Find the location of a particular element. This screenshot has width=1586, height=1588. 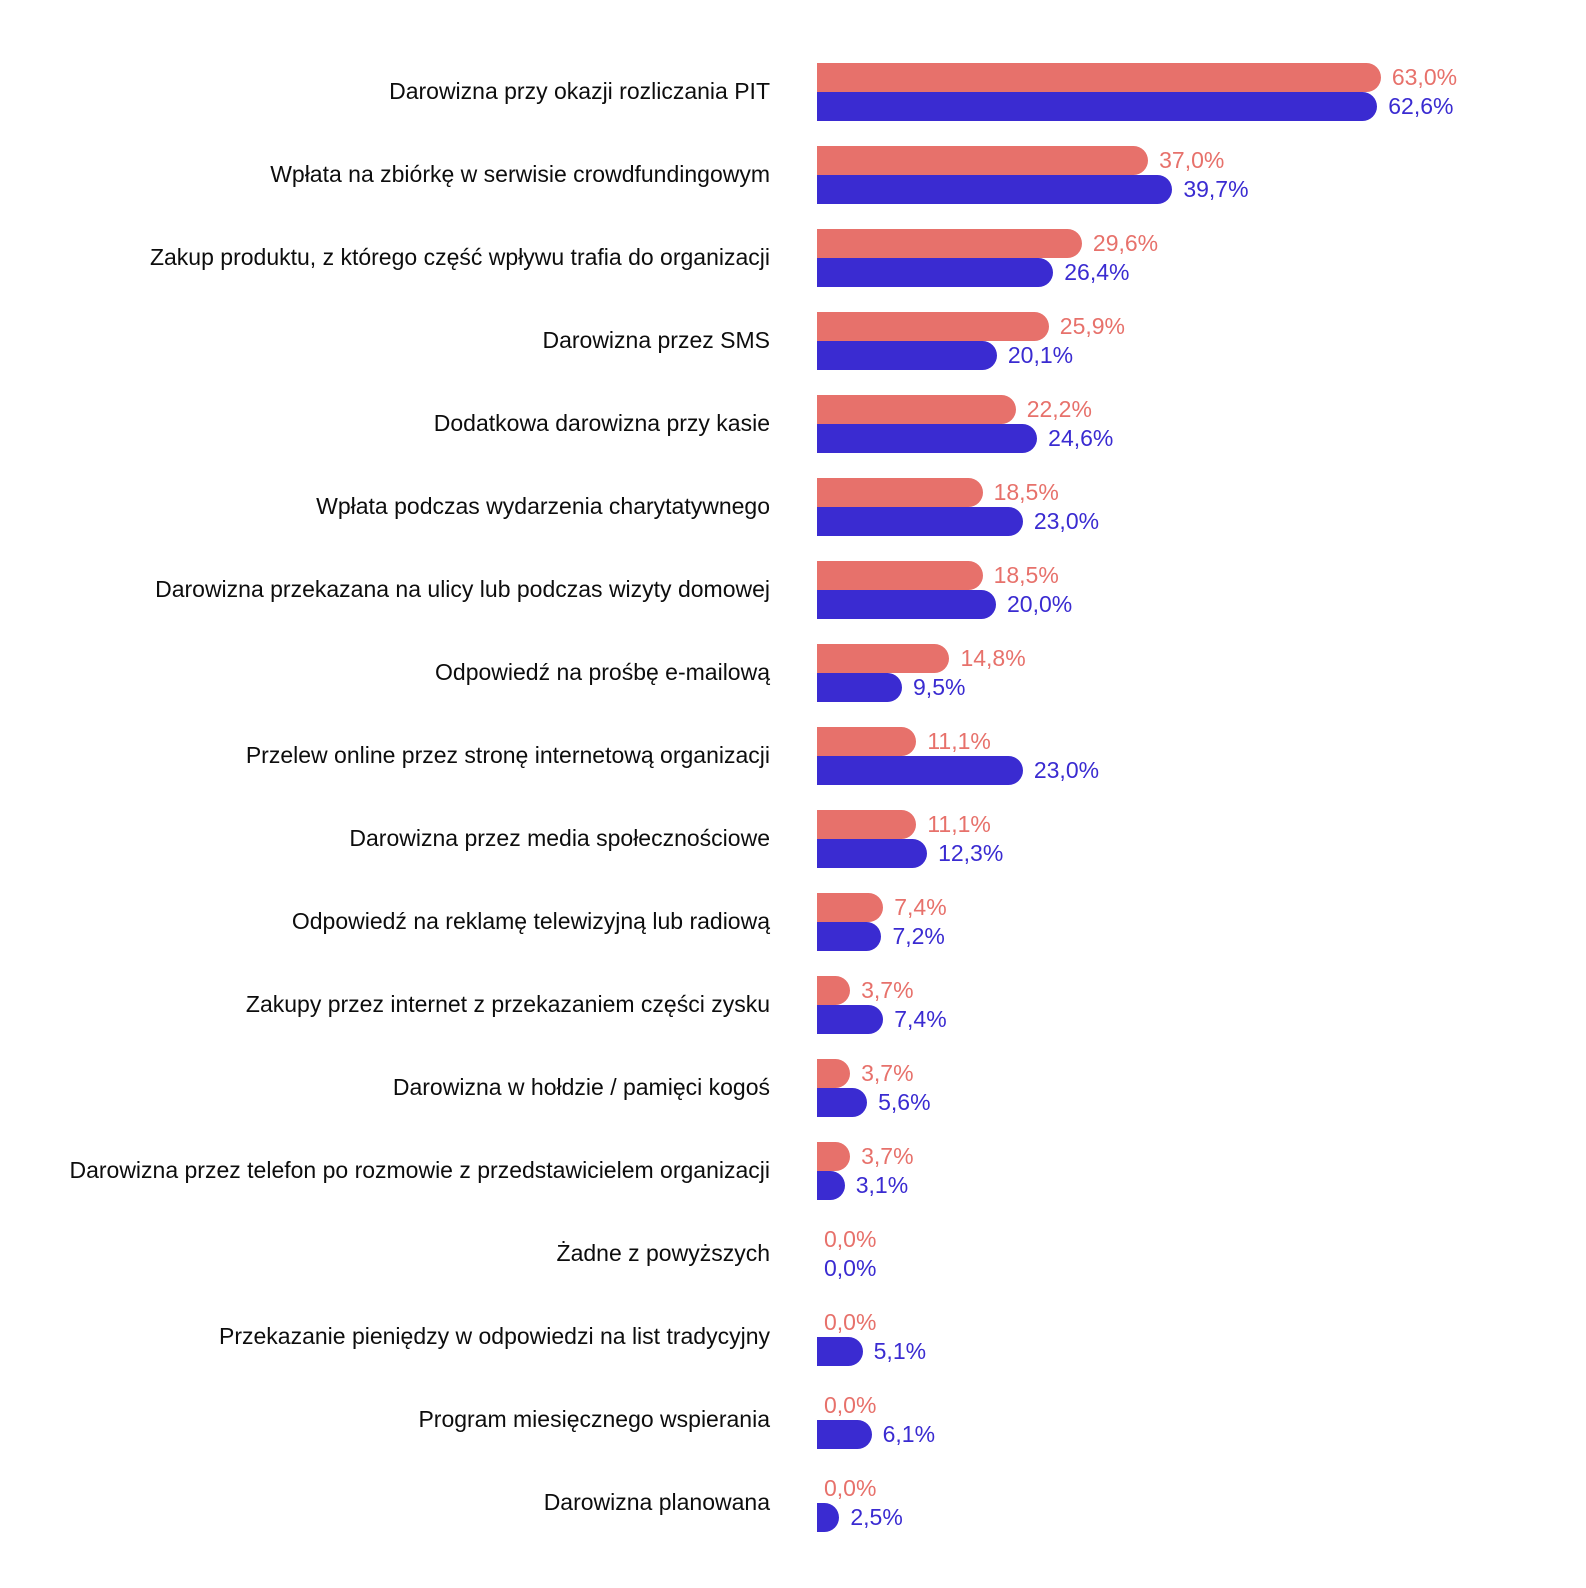

chart-row: Darowizna planowana 0,0% 2,5% is located at coordinates (728, 1503).